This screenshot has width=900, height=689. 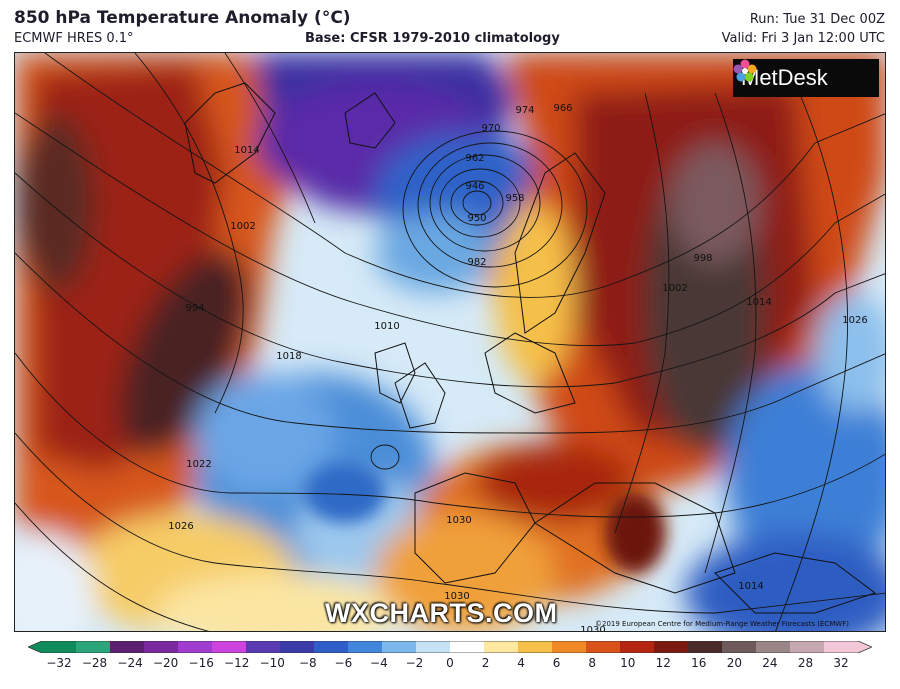 What do you see at coordinates (699, 663) in the screenshot?
I see `colorbar-tick-label: 16` at bounding box center [699, 663].